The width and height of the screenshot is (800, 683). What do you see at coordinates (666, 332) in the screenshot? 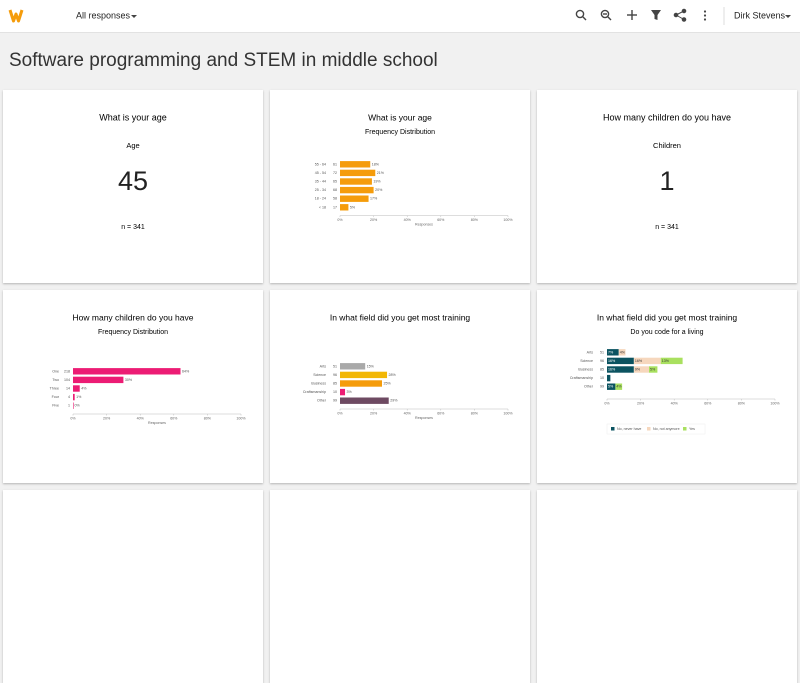
I see `chart-subtitle: Do you code for a living` at bounding box center [666, 332].